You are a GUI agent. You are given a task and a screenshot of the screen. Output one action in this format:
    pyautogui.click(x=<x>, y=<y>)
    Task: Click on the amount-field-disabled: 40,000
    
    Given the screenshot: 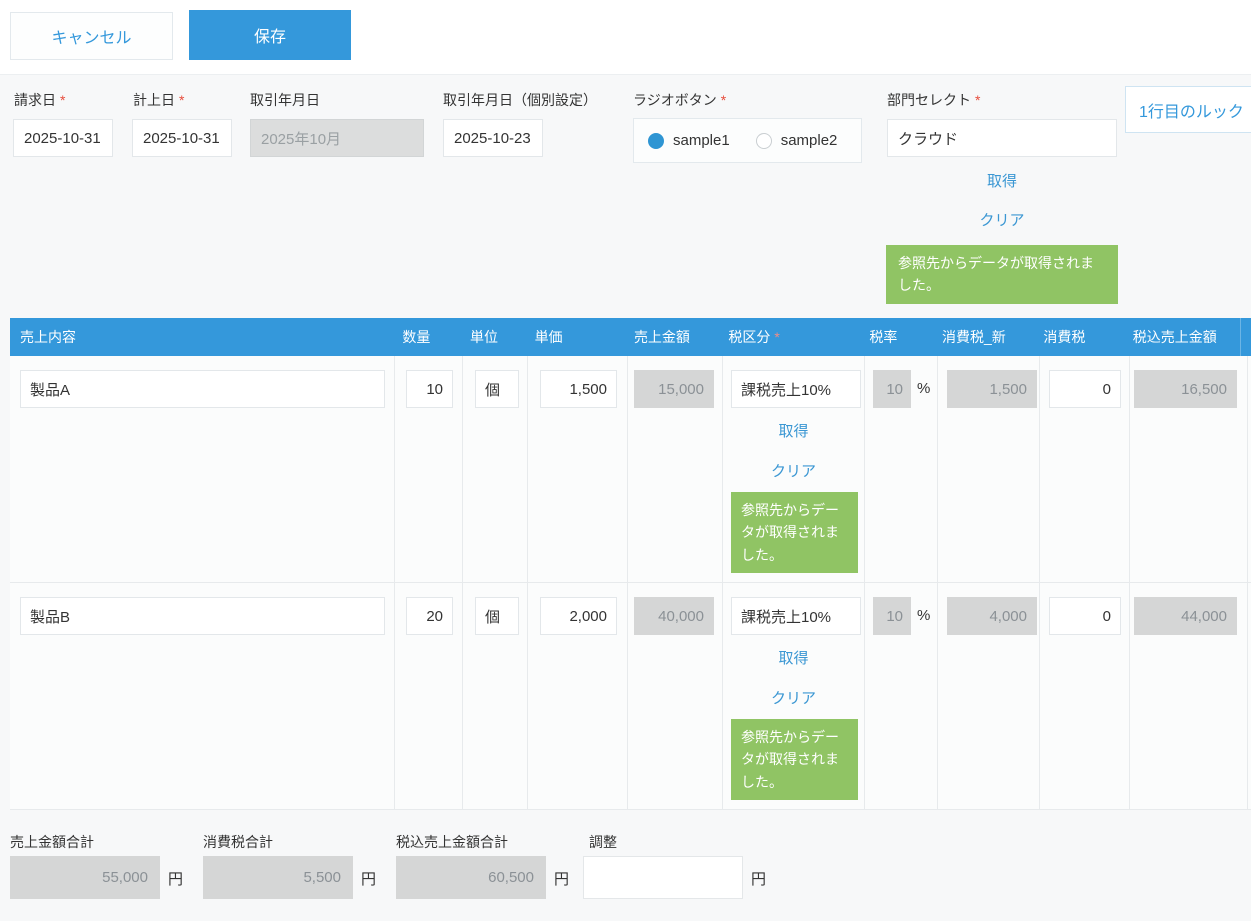 What is the action you would take?
    pyautogui.click(x=674, y=616)
    